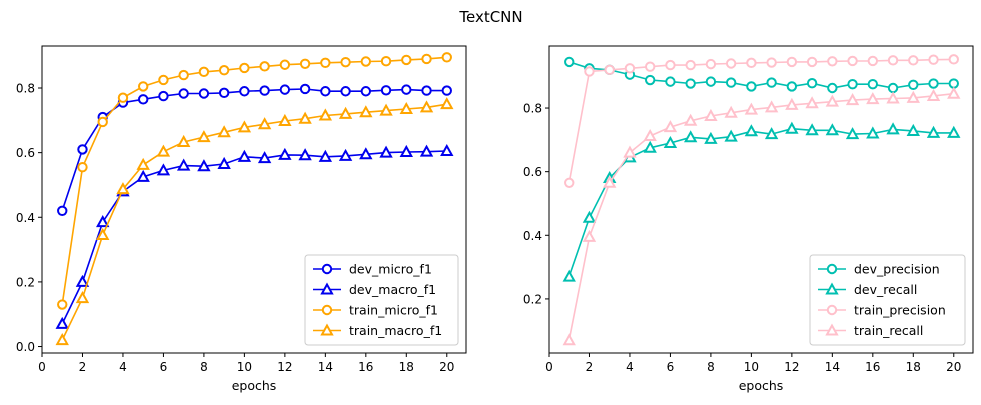 The width and height of the screenshot is (981, 405). Describe the element at coordinates (832, 269) in the screenshot. I see `legend-marker-dev_precision` at that location.